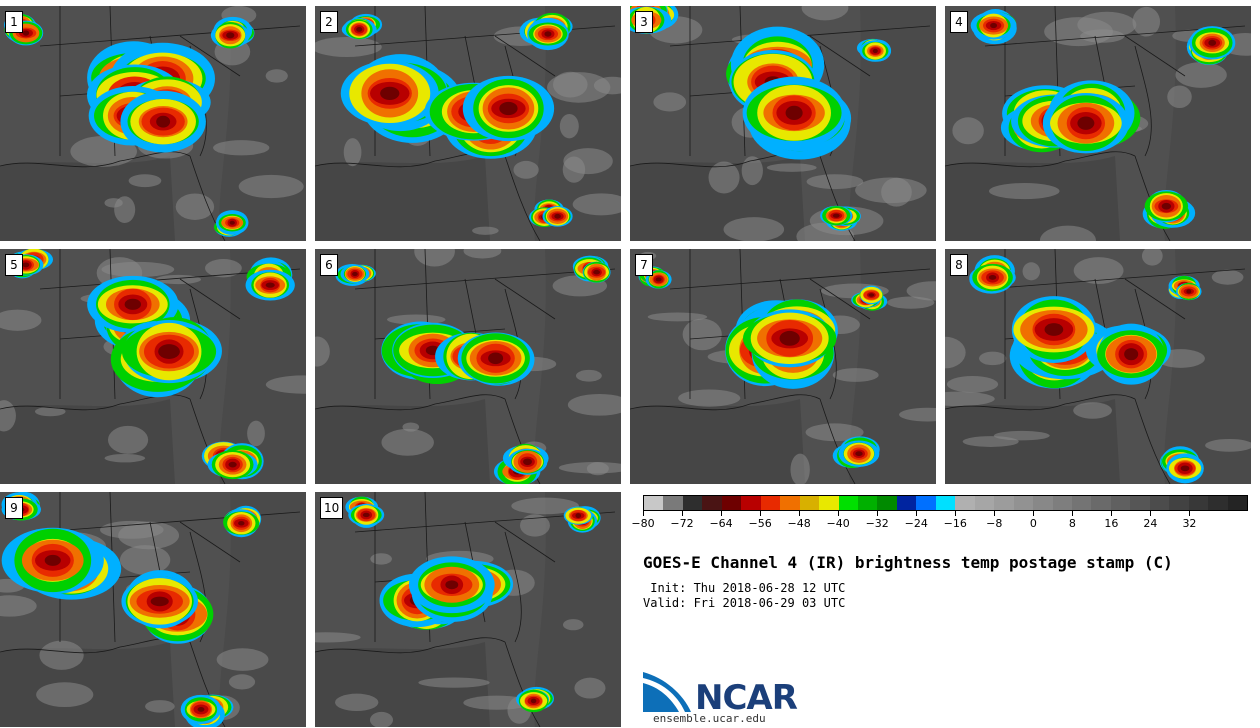 This screenshot has width=1260, height=728. I want to click on map-panel-1: 1, so click(153, 123).